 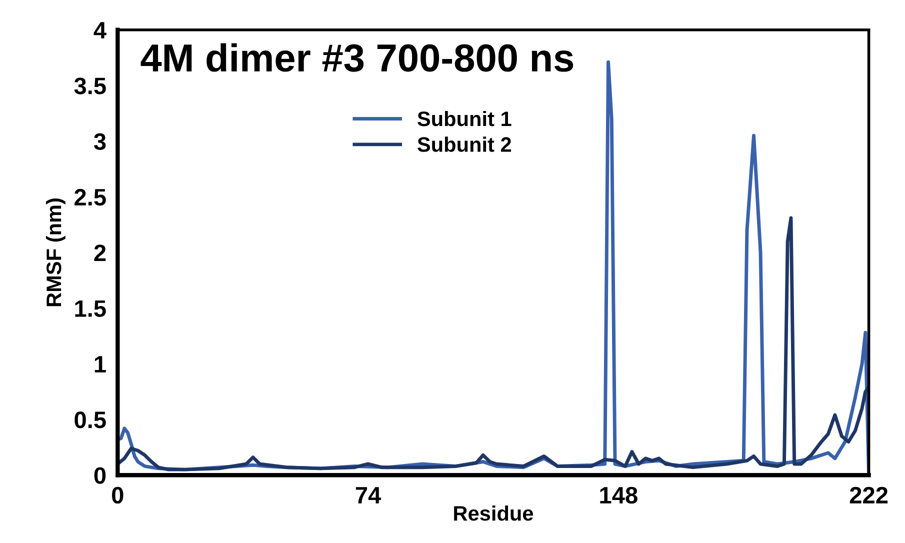 I want to click on y-axis-title: RMSF (nm), so click(x=56, y=252).